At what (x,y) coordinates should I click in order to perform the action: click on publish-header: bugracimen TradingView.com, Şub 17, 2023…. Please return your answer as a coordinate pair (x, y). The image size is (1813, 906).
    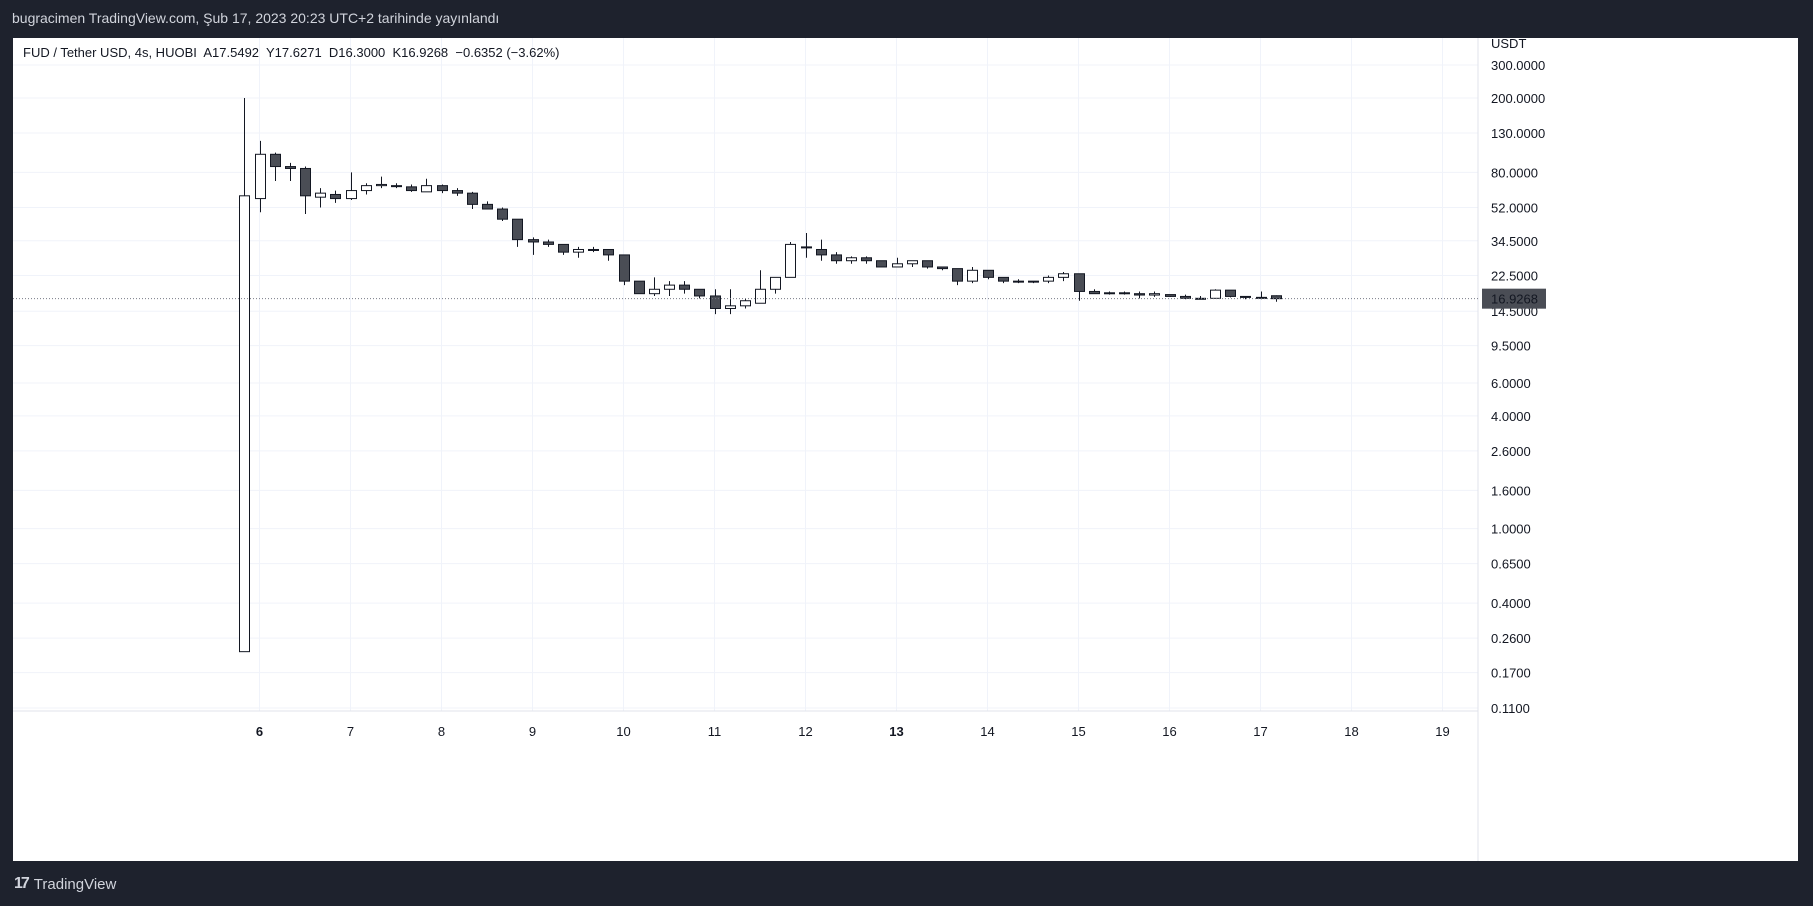
    Looking at the image, I should click on (906, 19).